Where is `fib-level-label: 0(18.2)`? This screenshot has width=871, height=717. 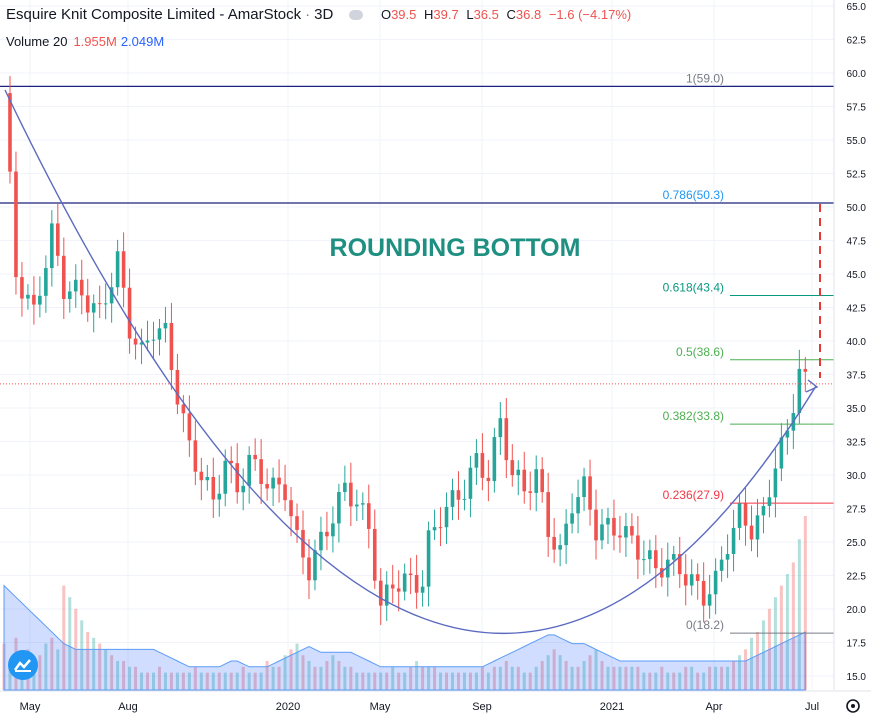
fib-level-label: 0(18.2) is located at coordinates (705, 625).